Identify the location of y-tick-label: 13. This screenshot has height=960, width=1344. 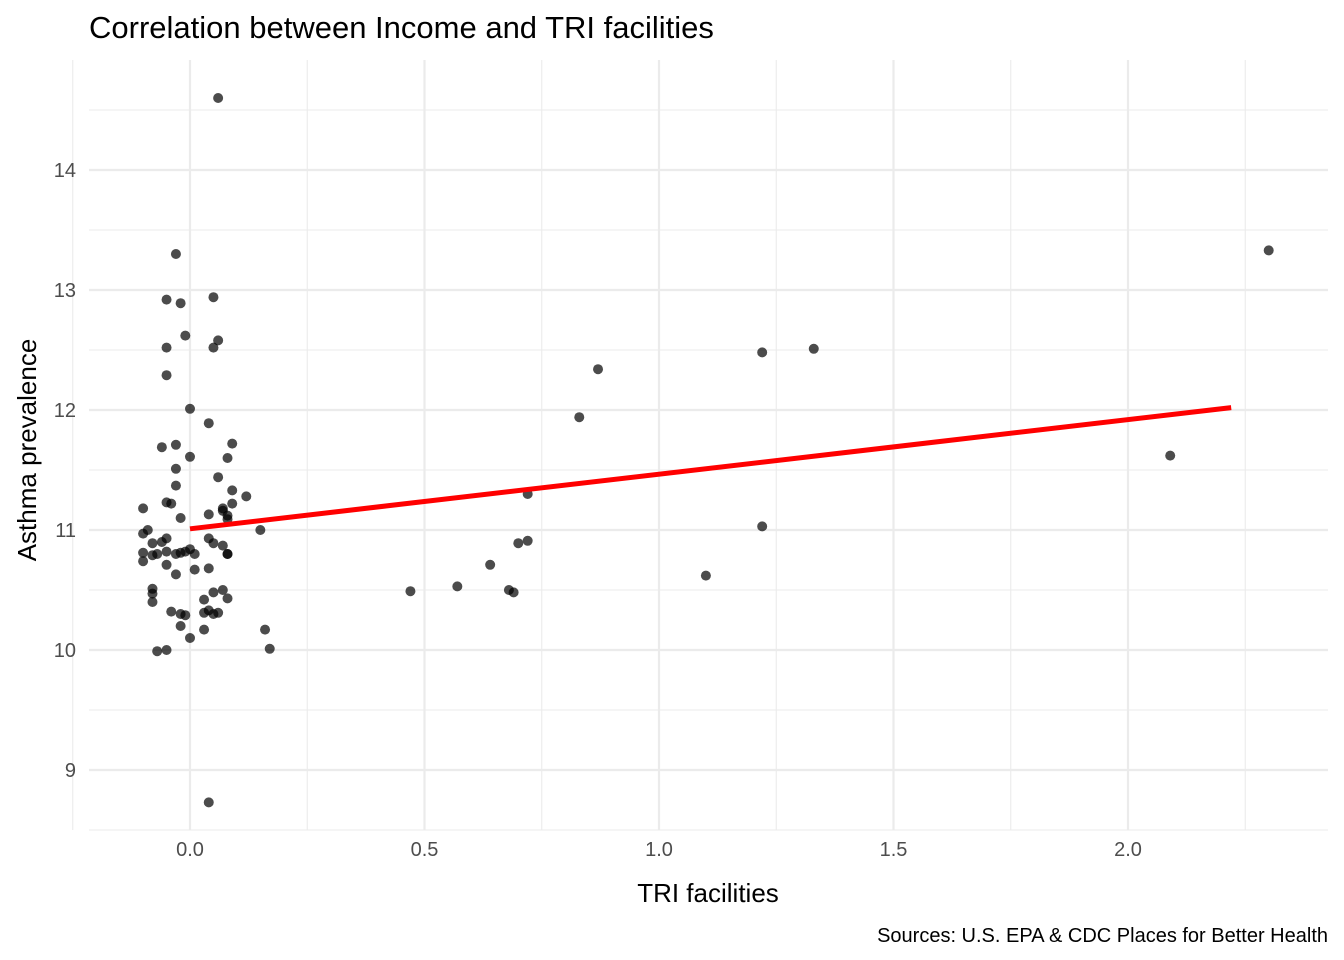
(65, 291).